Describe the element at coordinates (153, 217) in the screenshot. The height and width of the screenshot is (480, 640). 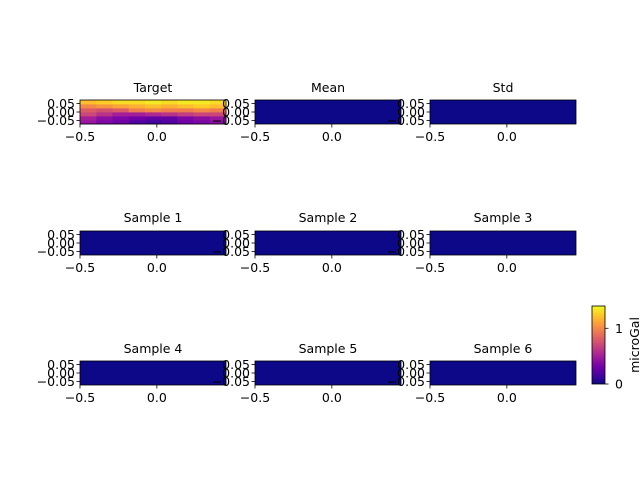
I see `panel-title: Sample 1` at that location.